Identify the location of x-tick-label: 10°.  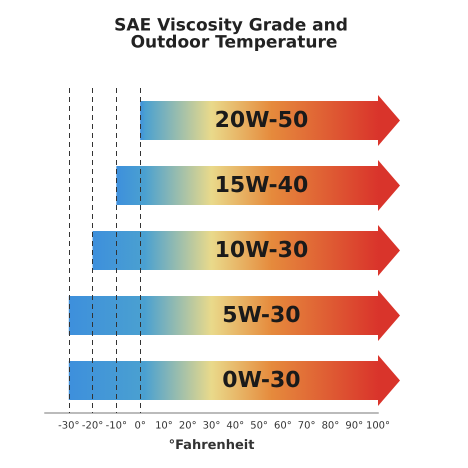
(164, 426).